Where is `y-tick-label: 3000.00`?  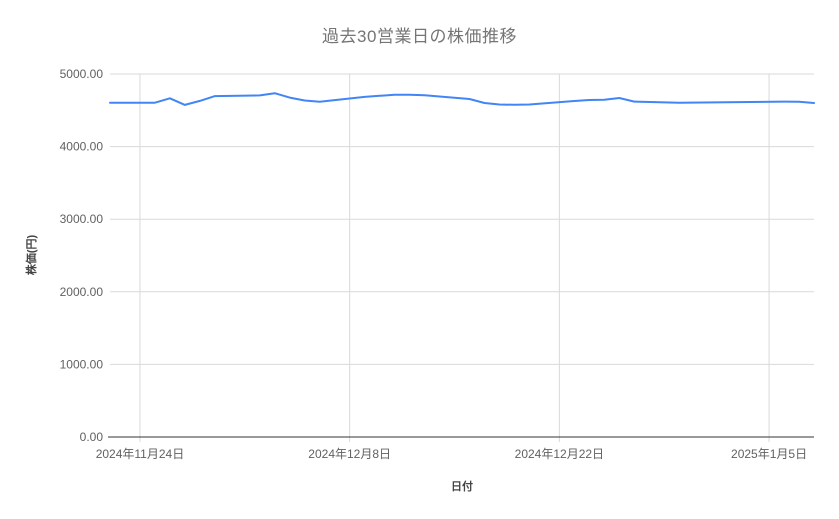 y-tick-label: 3000.00 is located at coordinates (82, 219).